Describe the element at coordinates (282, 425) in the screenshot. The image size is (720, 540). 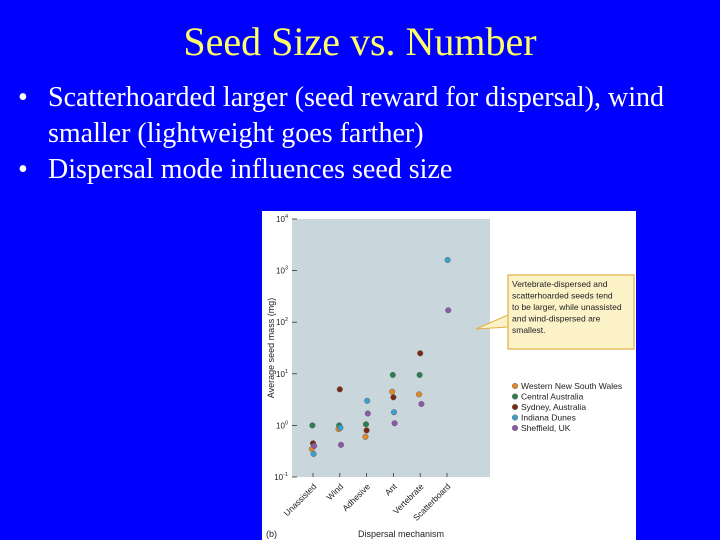
I see `y-tick-label: 10⁰` at that location.